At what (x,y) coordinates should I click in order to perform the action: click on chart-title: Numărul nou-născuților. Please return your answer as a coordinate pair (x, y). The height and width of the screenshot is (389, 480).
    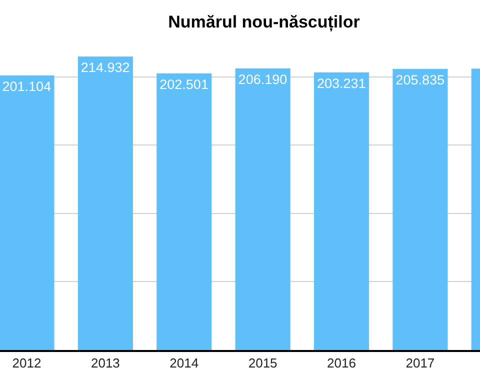
    Looking at the image, I should click on (264, 22).